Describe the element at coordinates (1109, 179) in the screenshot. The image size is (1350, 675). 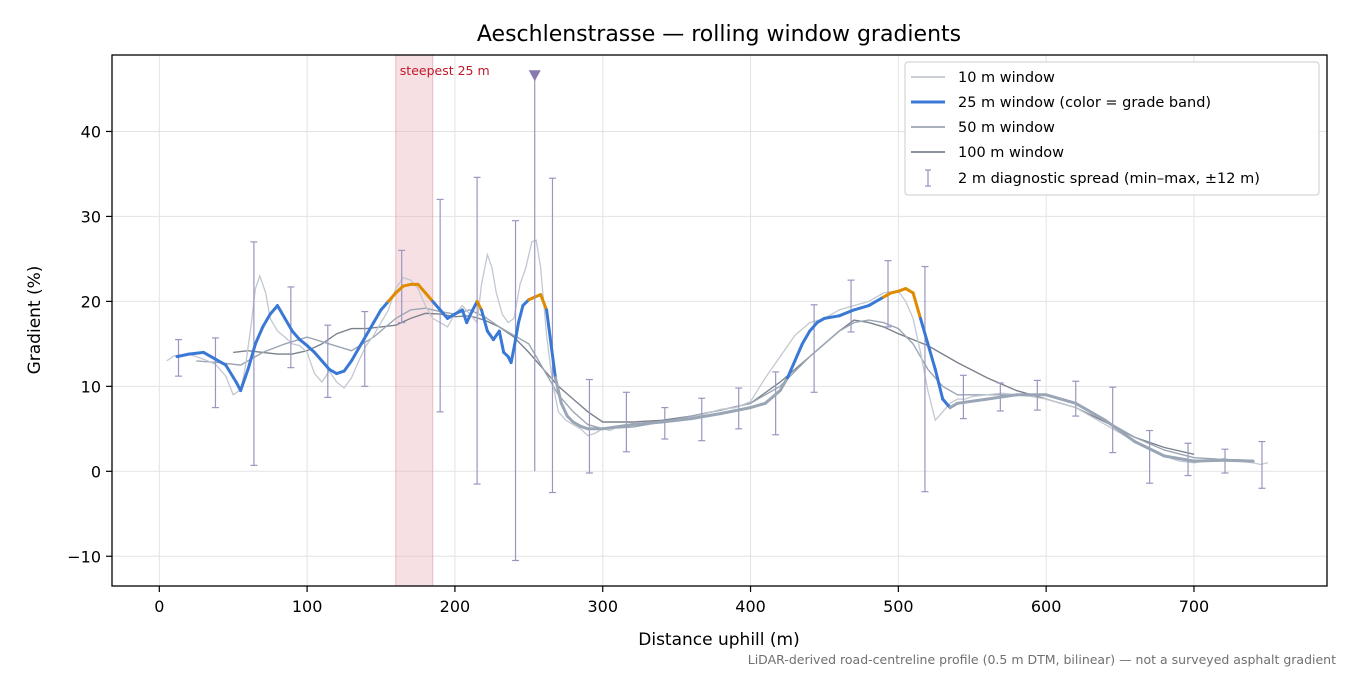
I see `legend-label-errorbar: 2 m diagnostic spread (min–max, ±12 m)` at that location.